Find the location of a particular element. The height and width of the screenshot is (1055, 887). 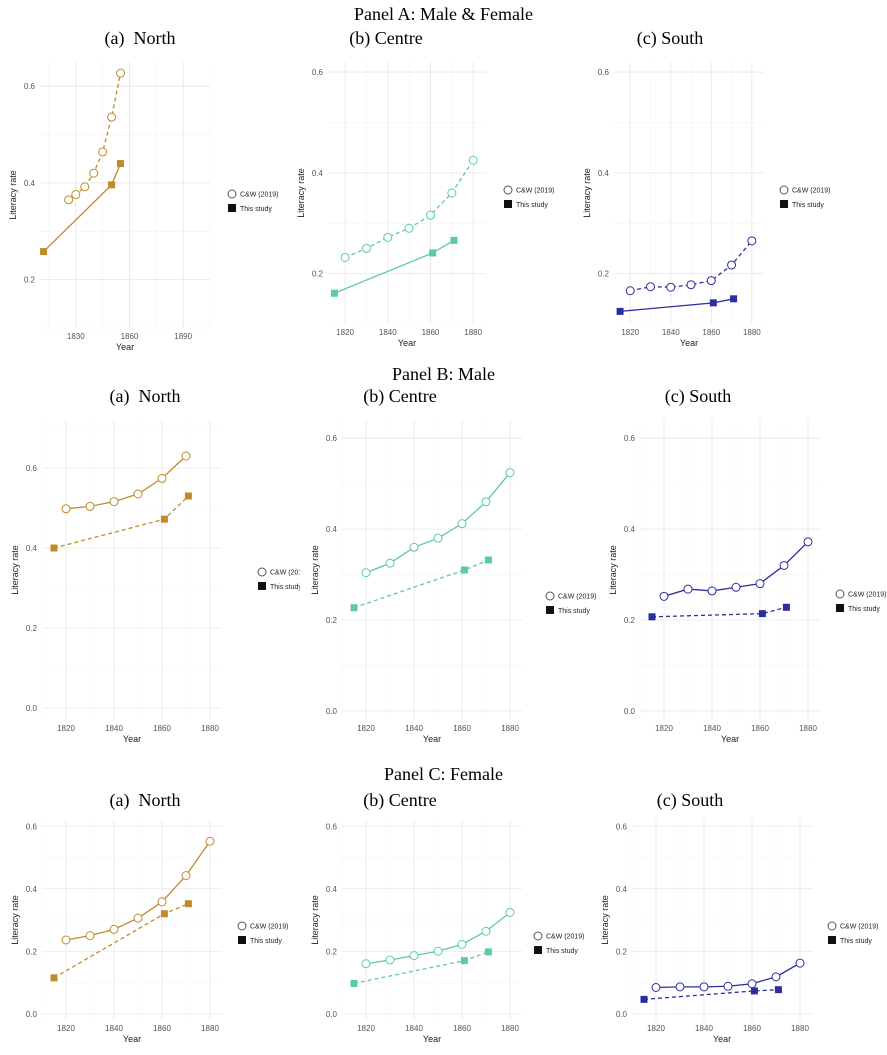

panel-b-title: Panel B: Male is located at coordinates (443, 374).